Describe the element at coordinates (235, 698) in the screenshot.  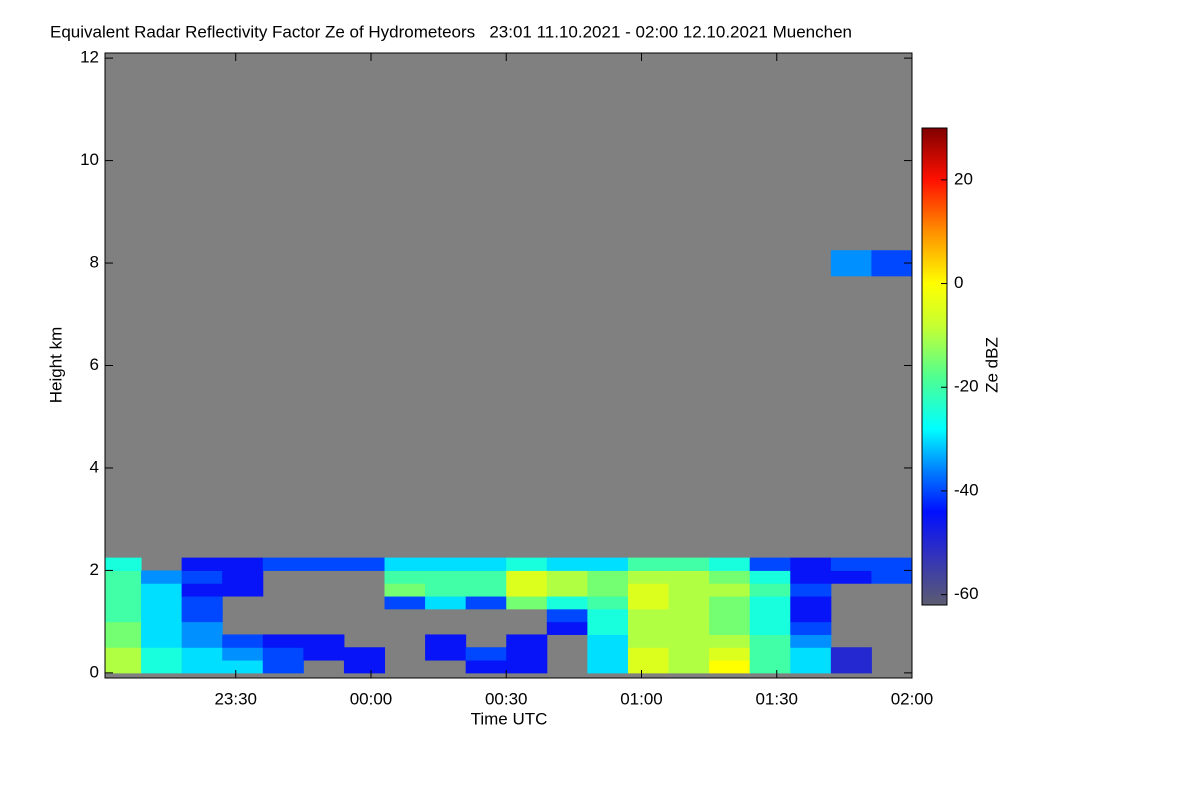
I see `x-tick-label: 23:30` at that location.